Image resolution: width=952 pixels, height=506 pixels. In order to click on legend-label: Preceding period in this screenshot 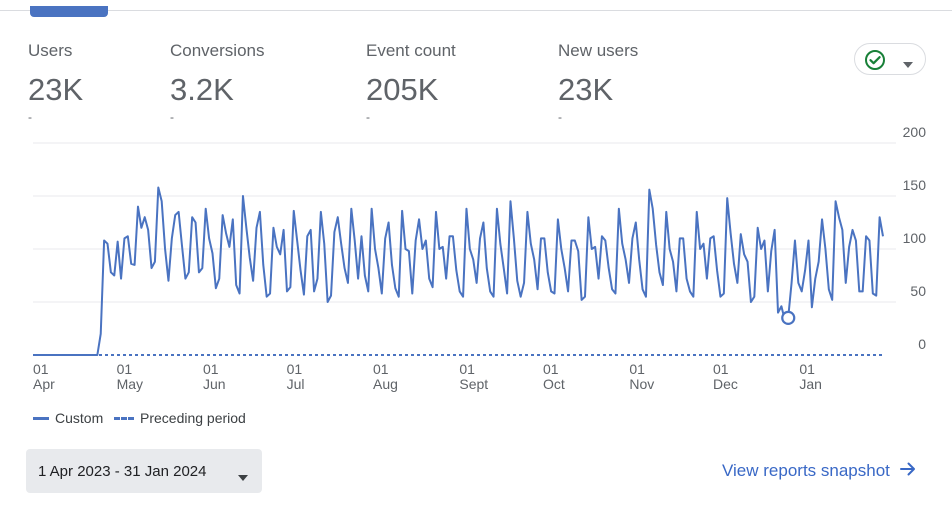, I will do `click(193, 418)`.